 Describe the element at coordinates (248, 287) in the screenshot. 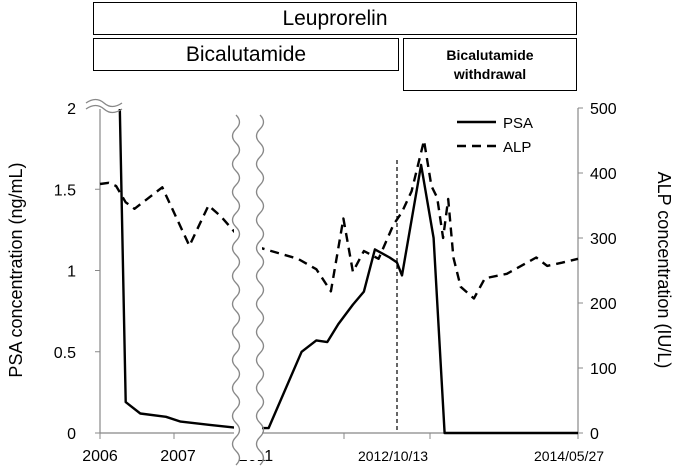

I see `axis-break-mask` at that location.